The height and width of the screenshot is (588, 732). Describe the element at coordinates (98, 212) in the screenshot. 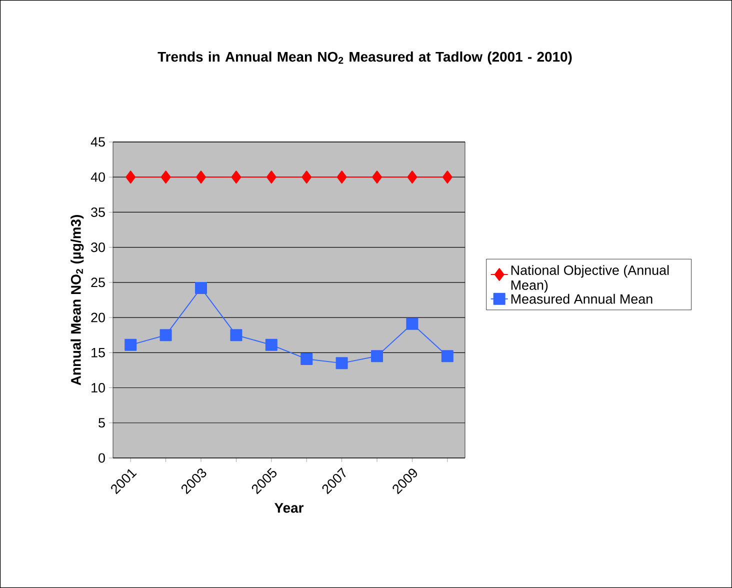

I see `y-tick-label: 35` at that location.